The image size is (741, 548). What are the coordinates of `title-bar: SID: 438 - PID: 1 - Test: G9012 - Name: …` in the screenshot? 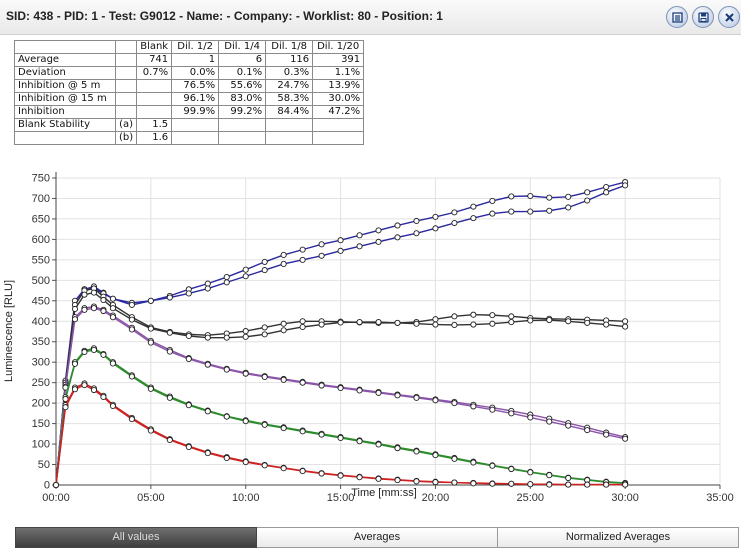 It's located at (370, 17).